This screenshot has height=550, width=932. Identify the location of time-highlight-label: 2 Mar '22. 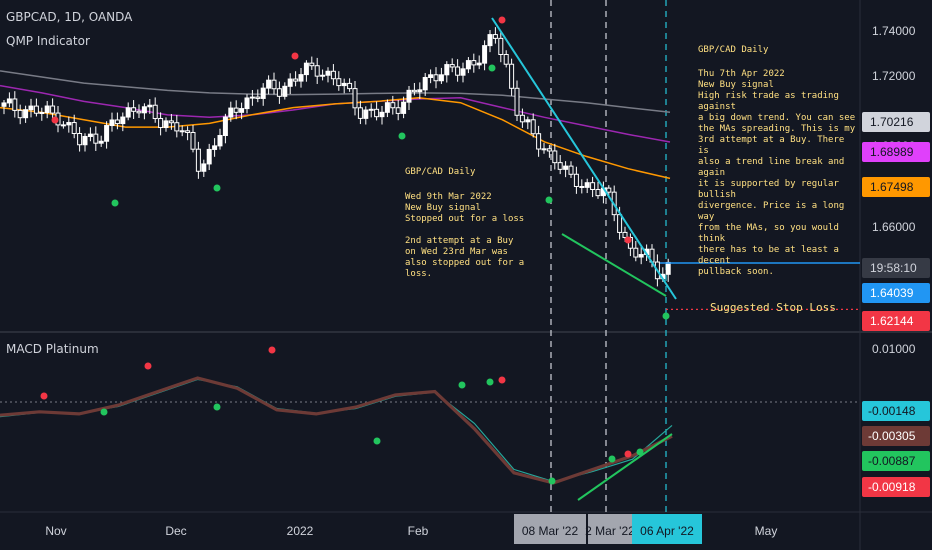
(610, 531).